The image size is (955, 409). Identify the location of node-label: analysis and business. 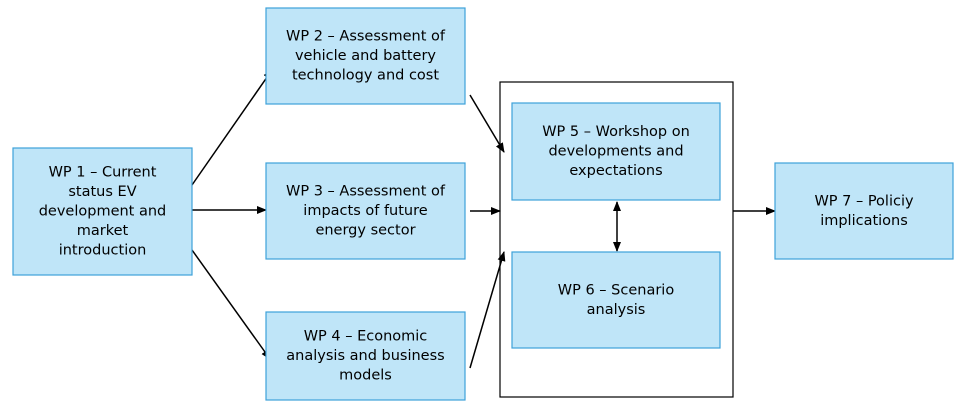
(365, 356).